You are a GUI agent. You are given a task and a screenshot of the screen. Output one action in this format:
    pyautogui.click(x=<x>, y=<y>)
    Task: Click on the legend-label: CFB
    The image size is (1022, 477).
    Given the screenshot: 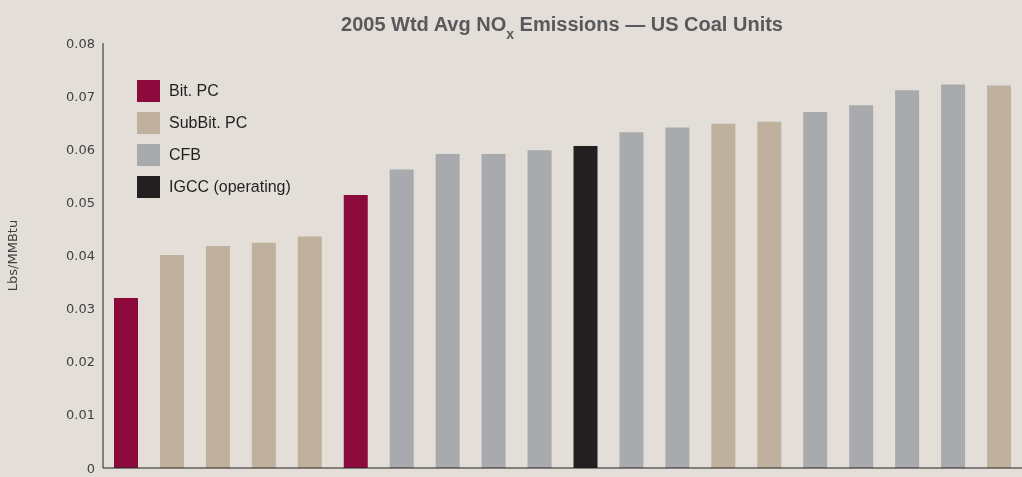 What is the action you would take?
    pyautogui.click(x=185, y=155)
    